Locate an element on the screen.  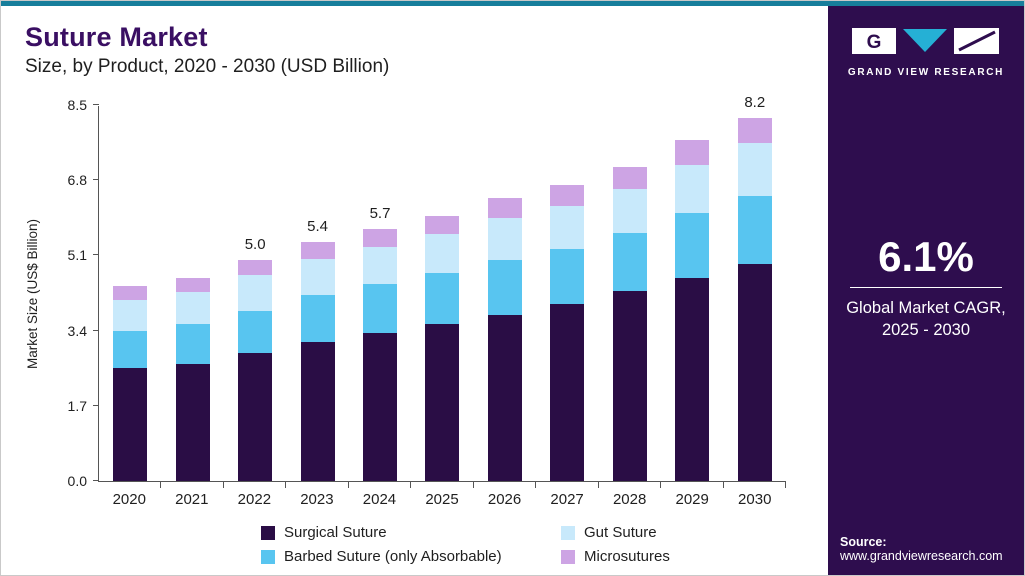
legend-item: Barbed Suture (only Absorbable) is located at coordinates (411, 556).